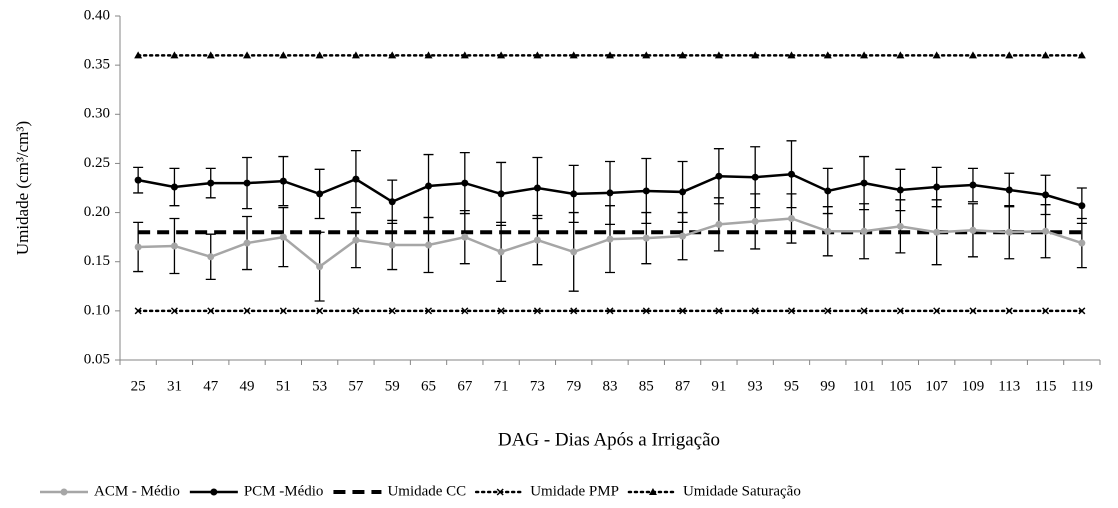  Describe the element at coordinates (284, 491) in the screenshot. I see `legend-label: PCM -Médio` at that location.